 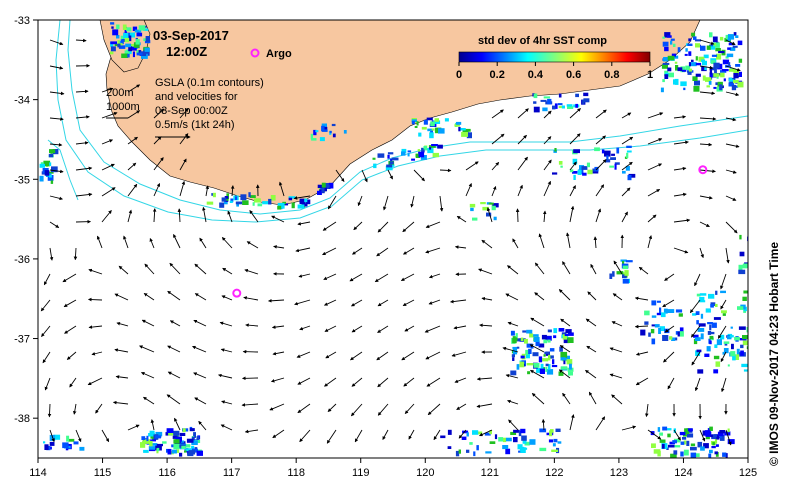 What do you see at coordinates (232, 473) in the screenshot?
I see `x-tick-label: 117` at bounding box center [232, 473].